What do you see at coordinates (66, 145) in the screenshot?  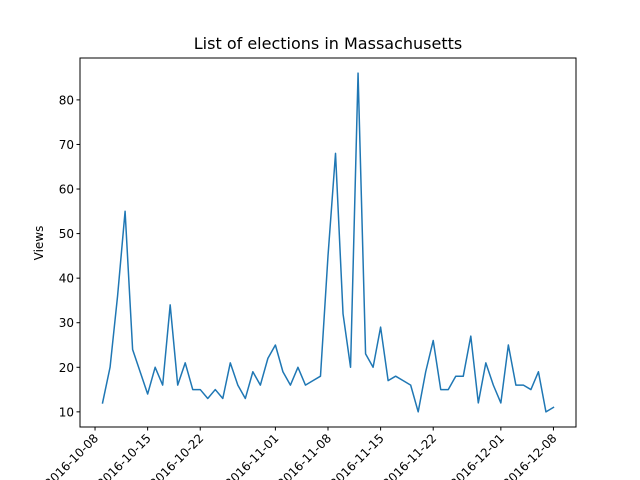 I see `y-tick-label: 70` at bounding box center [66, 145].